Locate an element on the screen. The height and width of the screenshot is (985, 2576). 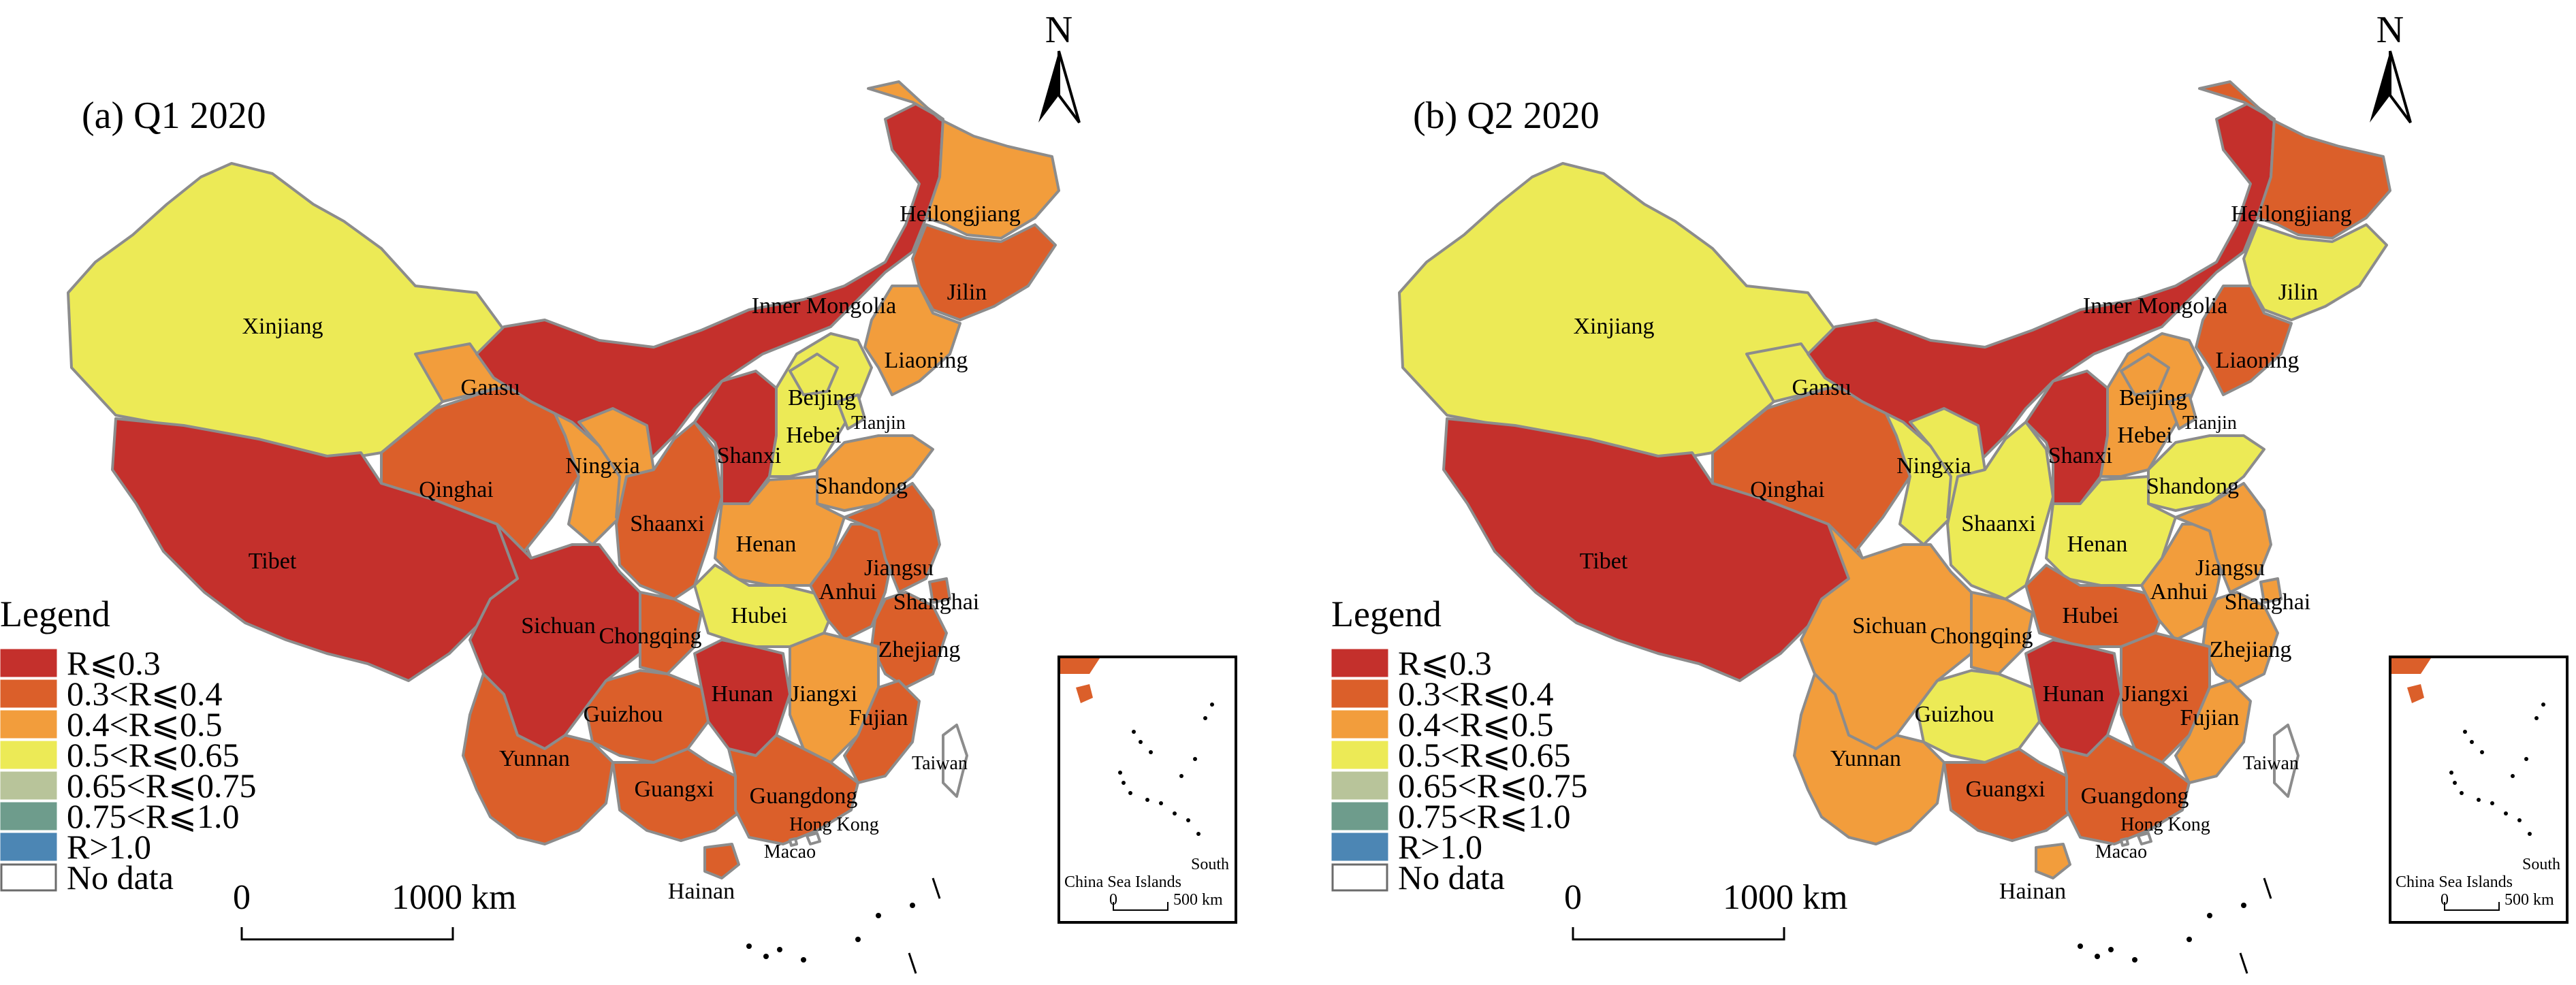
region-shaanxi is located at coordinates (669, 510).